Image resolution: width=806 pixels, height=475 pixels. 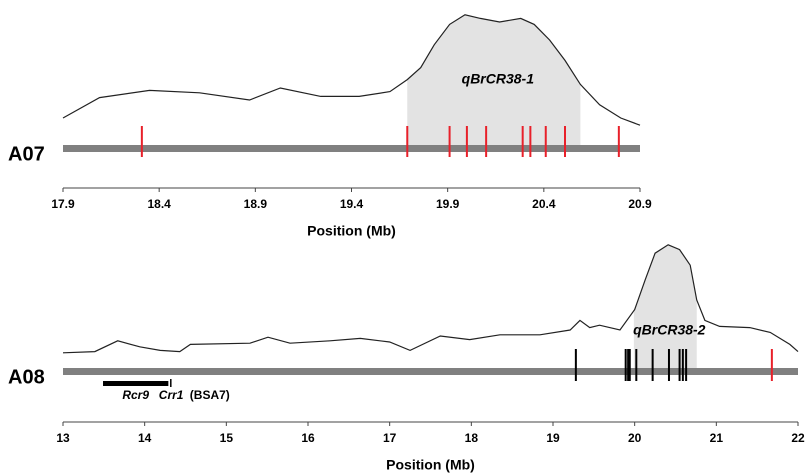 What do you see at coordinates (472, 438) in the screenshot?
I see `x-tick-label: 18` at bounding box center [472, 438].